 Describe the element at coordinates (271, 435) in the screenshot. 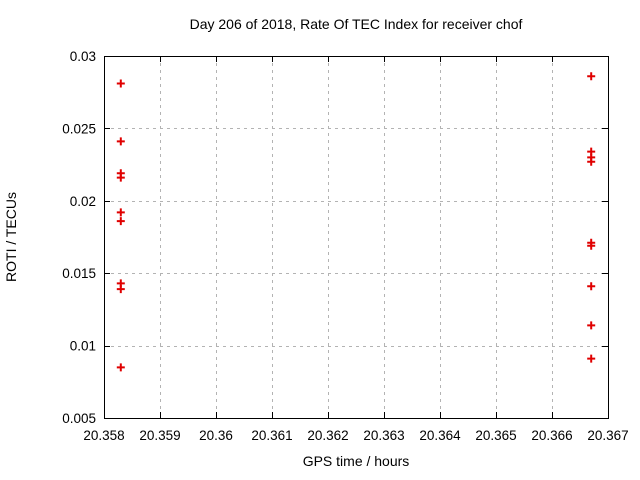

I see `x-tick-label: 20.361` at that location.